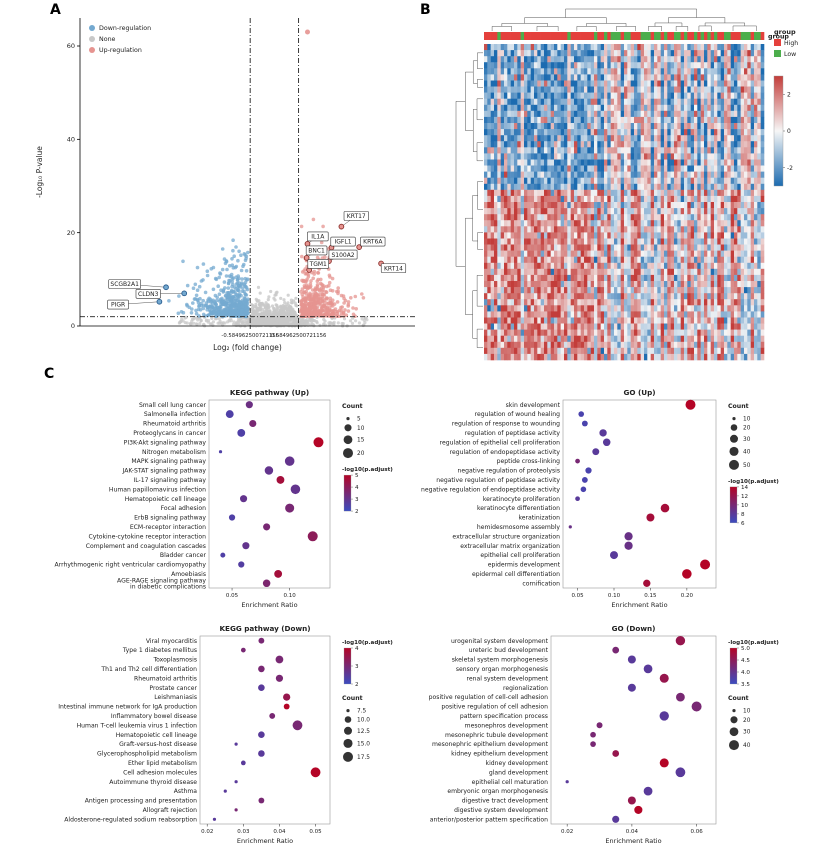  Describe the element at coordinates (342, 255) in the screenshot. I see `svg-text: S100A2` at that location.